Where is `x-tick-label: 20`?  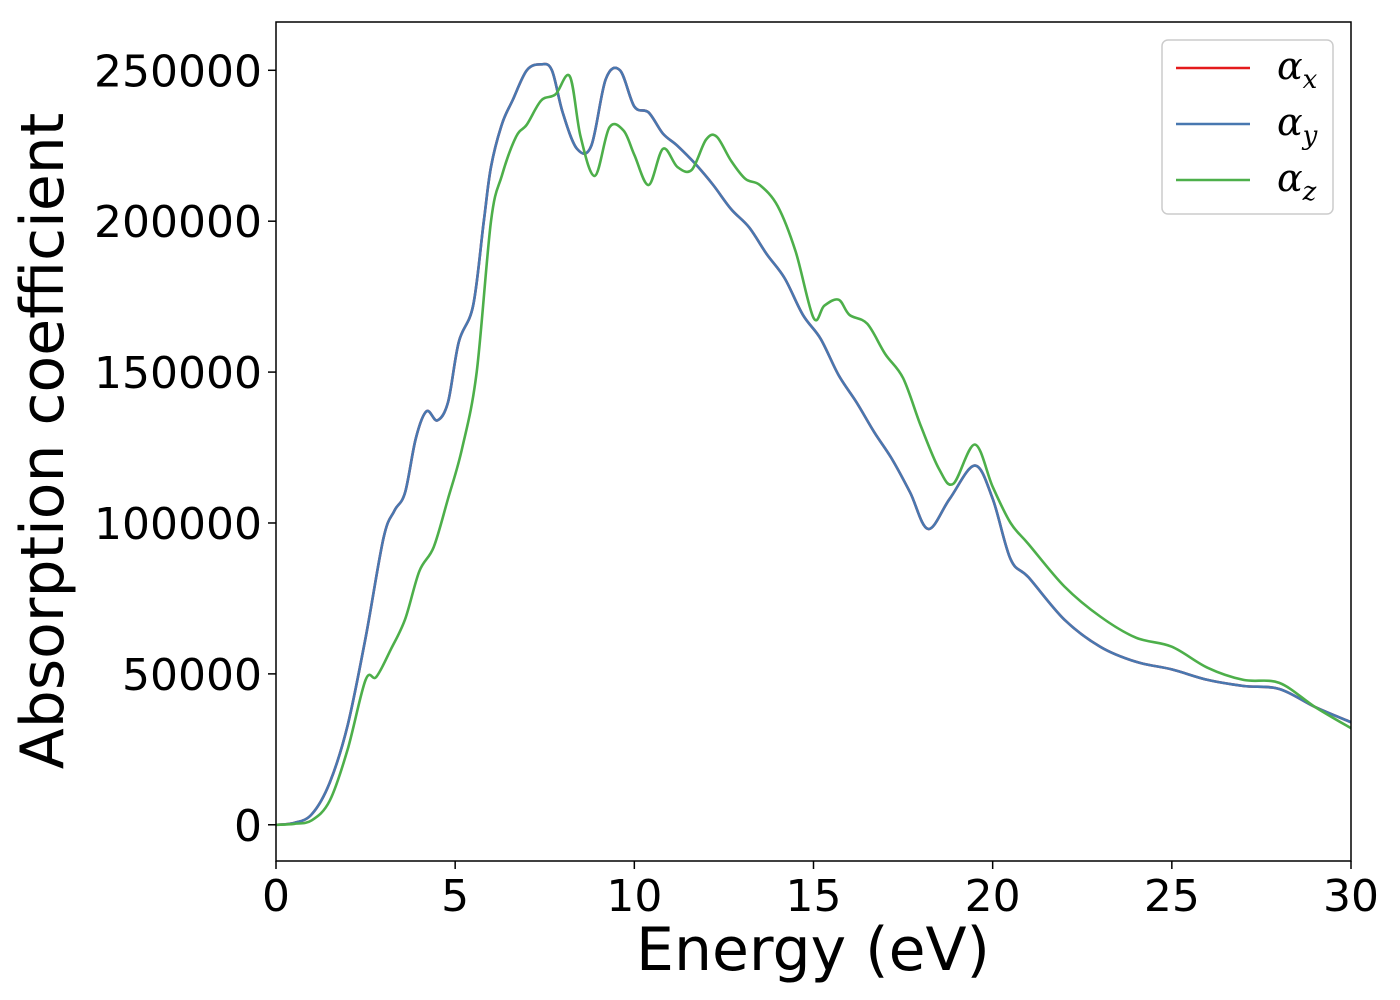 x-tick-label: 20 is located at coordinates (993, 896).